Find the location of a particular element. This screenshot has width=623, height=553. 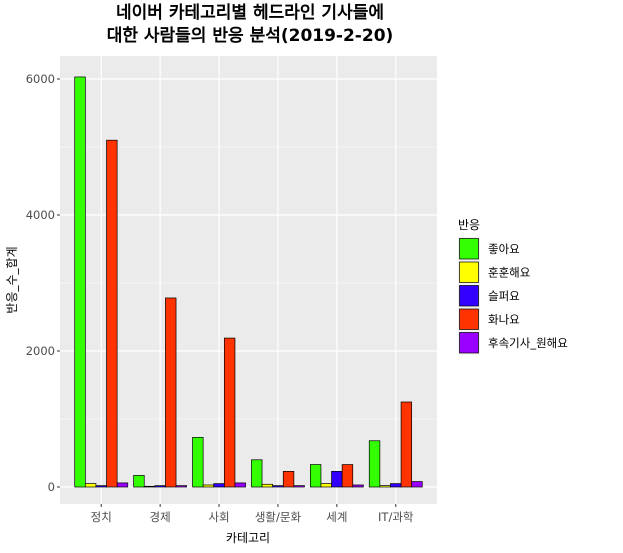

x-axis-title: 카테고리 is located at coordinates (248, 538).